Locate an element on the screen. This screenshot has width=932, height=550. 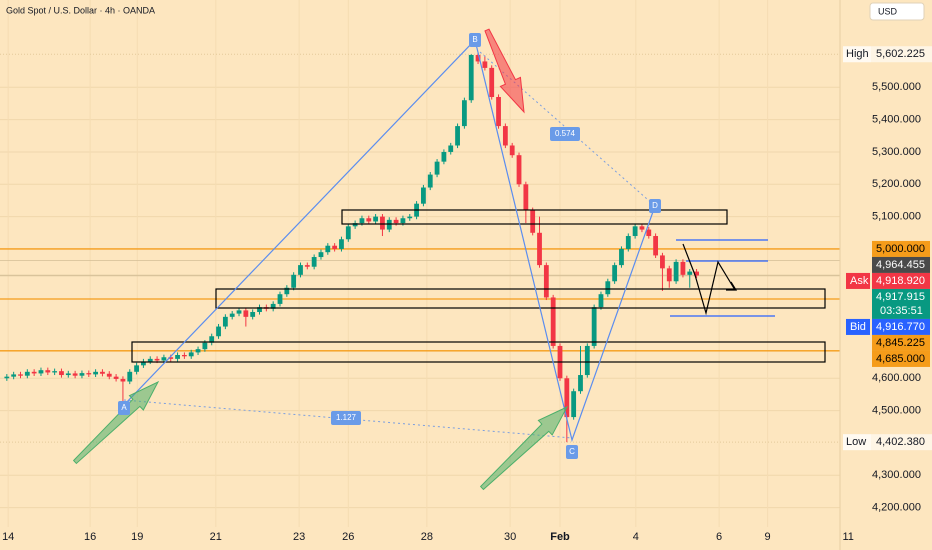
y-tick-label: 4,300.000 is located at coordinates (896, 475).